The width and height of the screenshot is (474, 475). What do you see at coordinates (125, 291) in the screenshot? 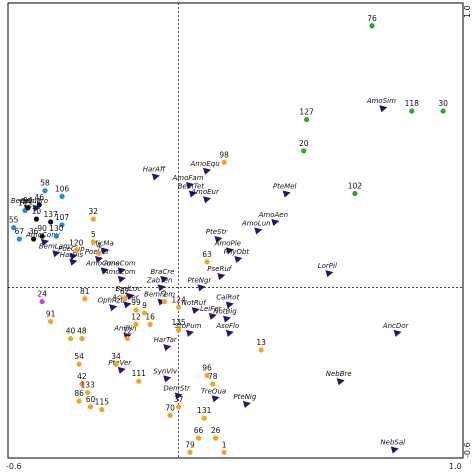
I see `site-label-51: 62` at bounding box center [125, 291].